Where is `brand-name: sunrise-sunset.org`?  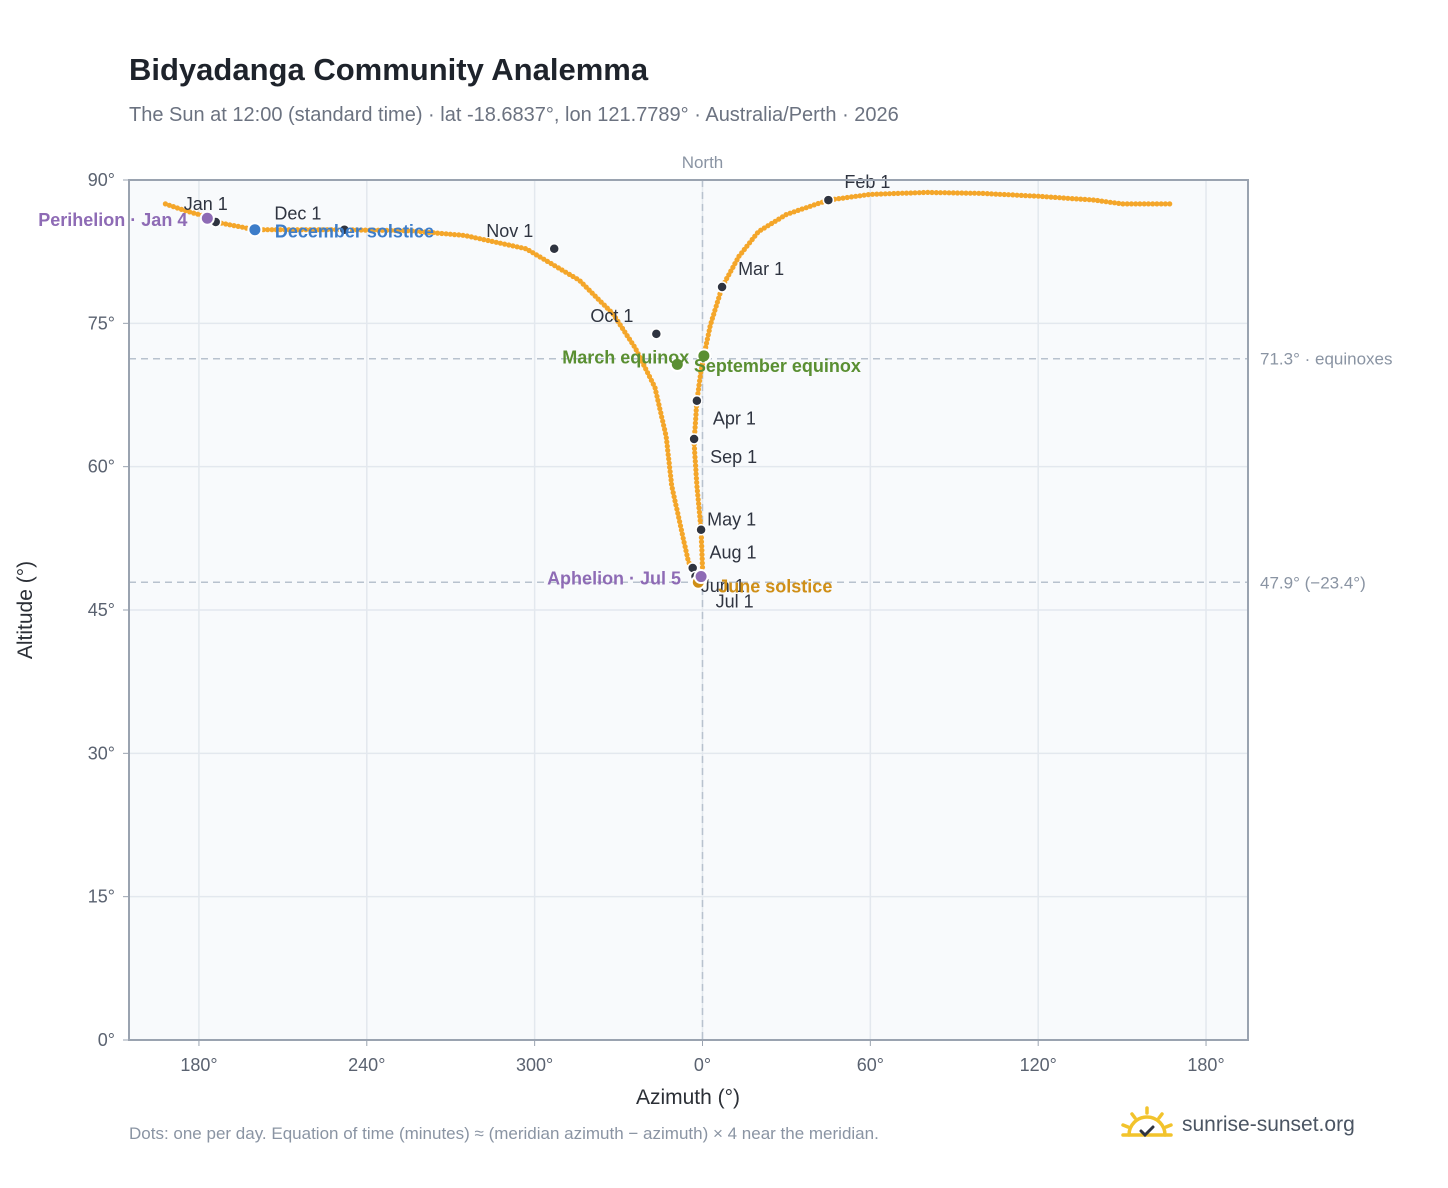 brand-name: sunrise-sunset.org is located at coordinates (1268, 1124).